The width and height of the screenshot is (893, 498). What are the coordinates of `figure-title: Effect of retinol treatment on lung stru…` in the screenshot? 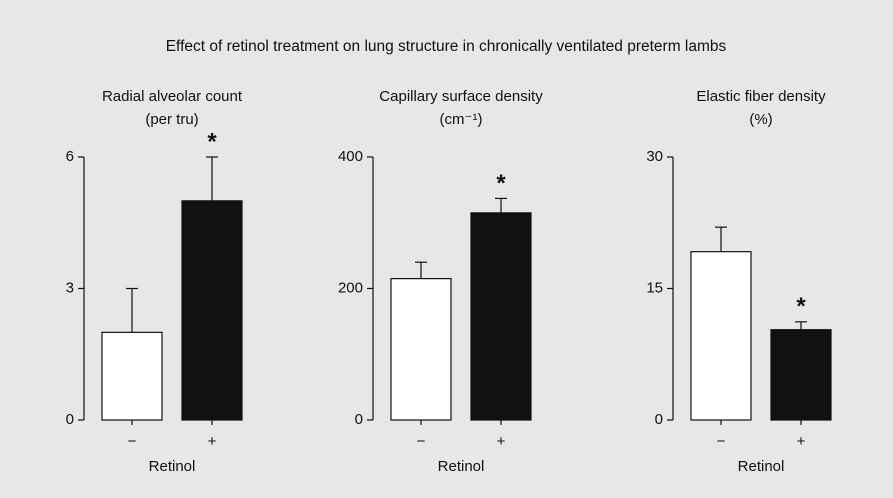 It's located at (446, 46).